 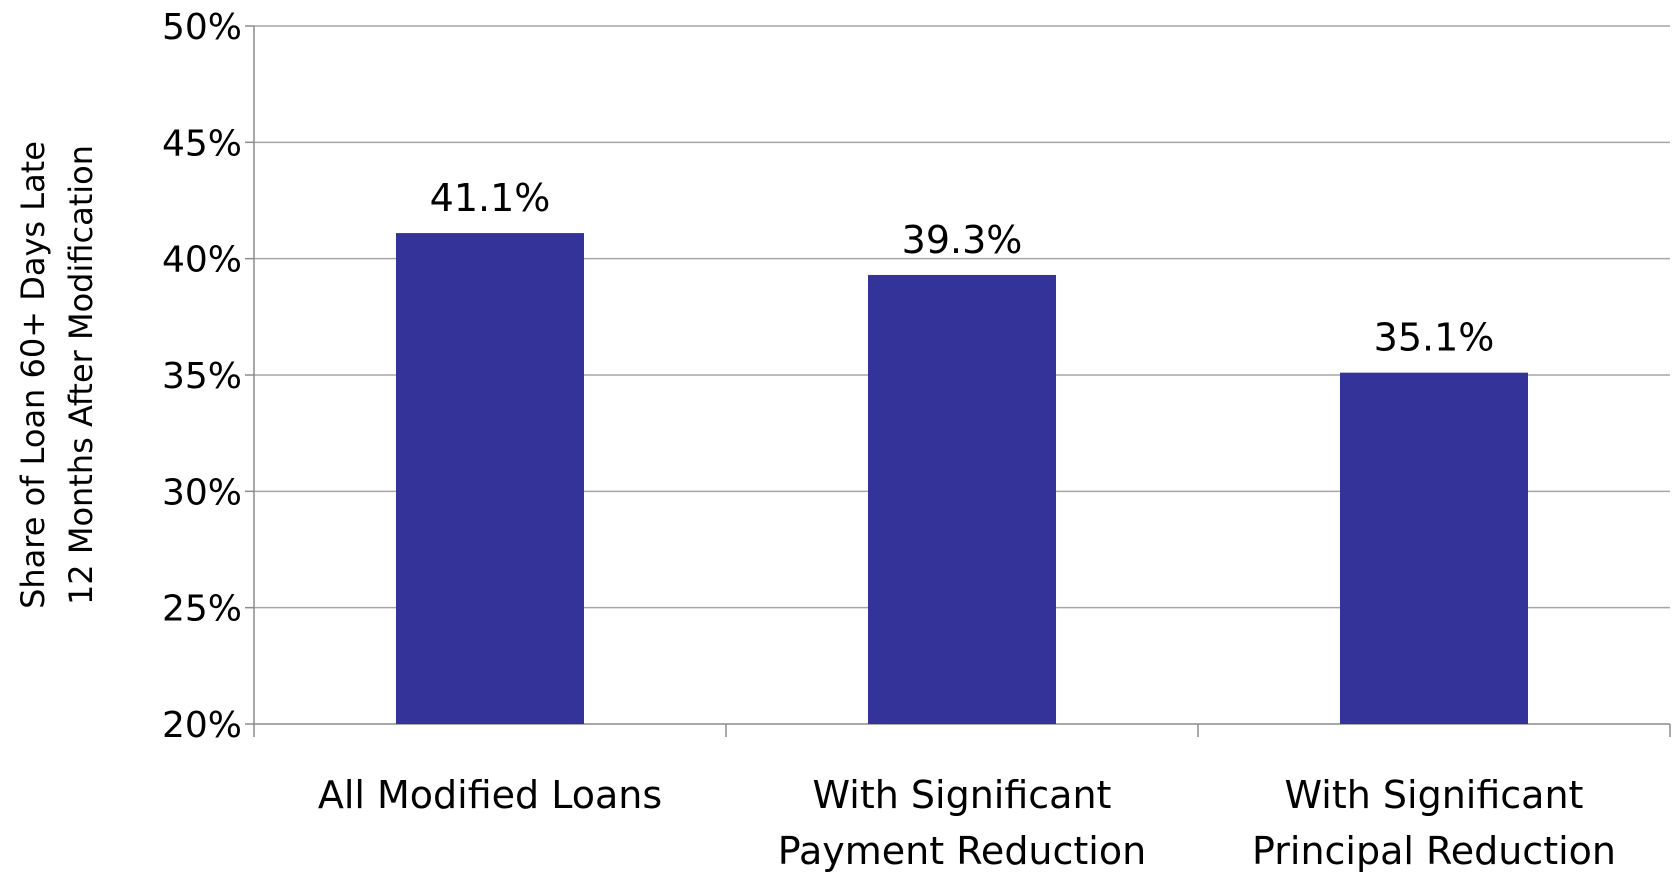 What do you see at coordinates (202, 609) in the screenshot?
I see `y-tick-label: 25%` at bounding box center [202, 609].